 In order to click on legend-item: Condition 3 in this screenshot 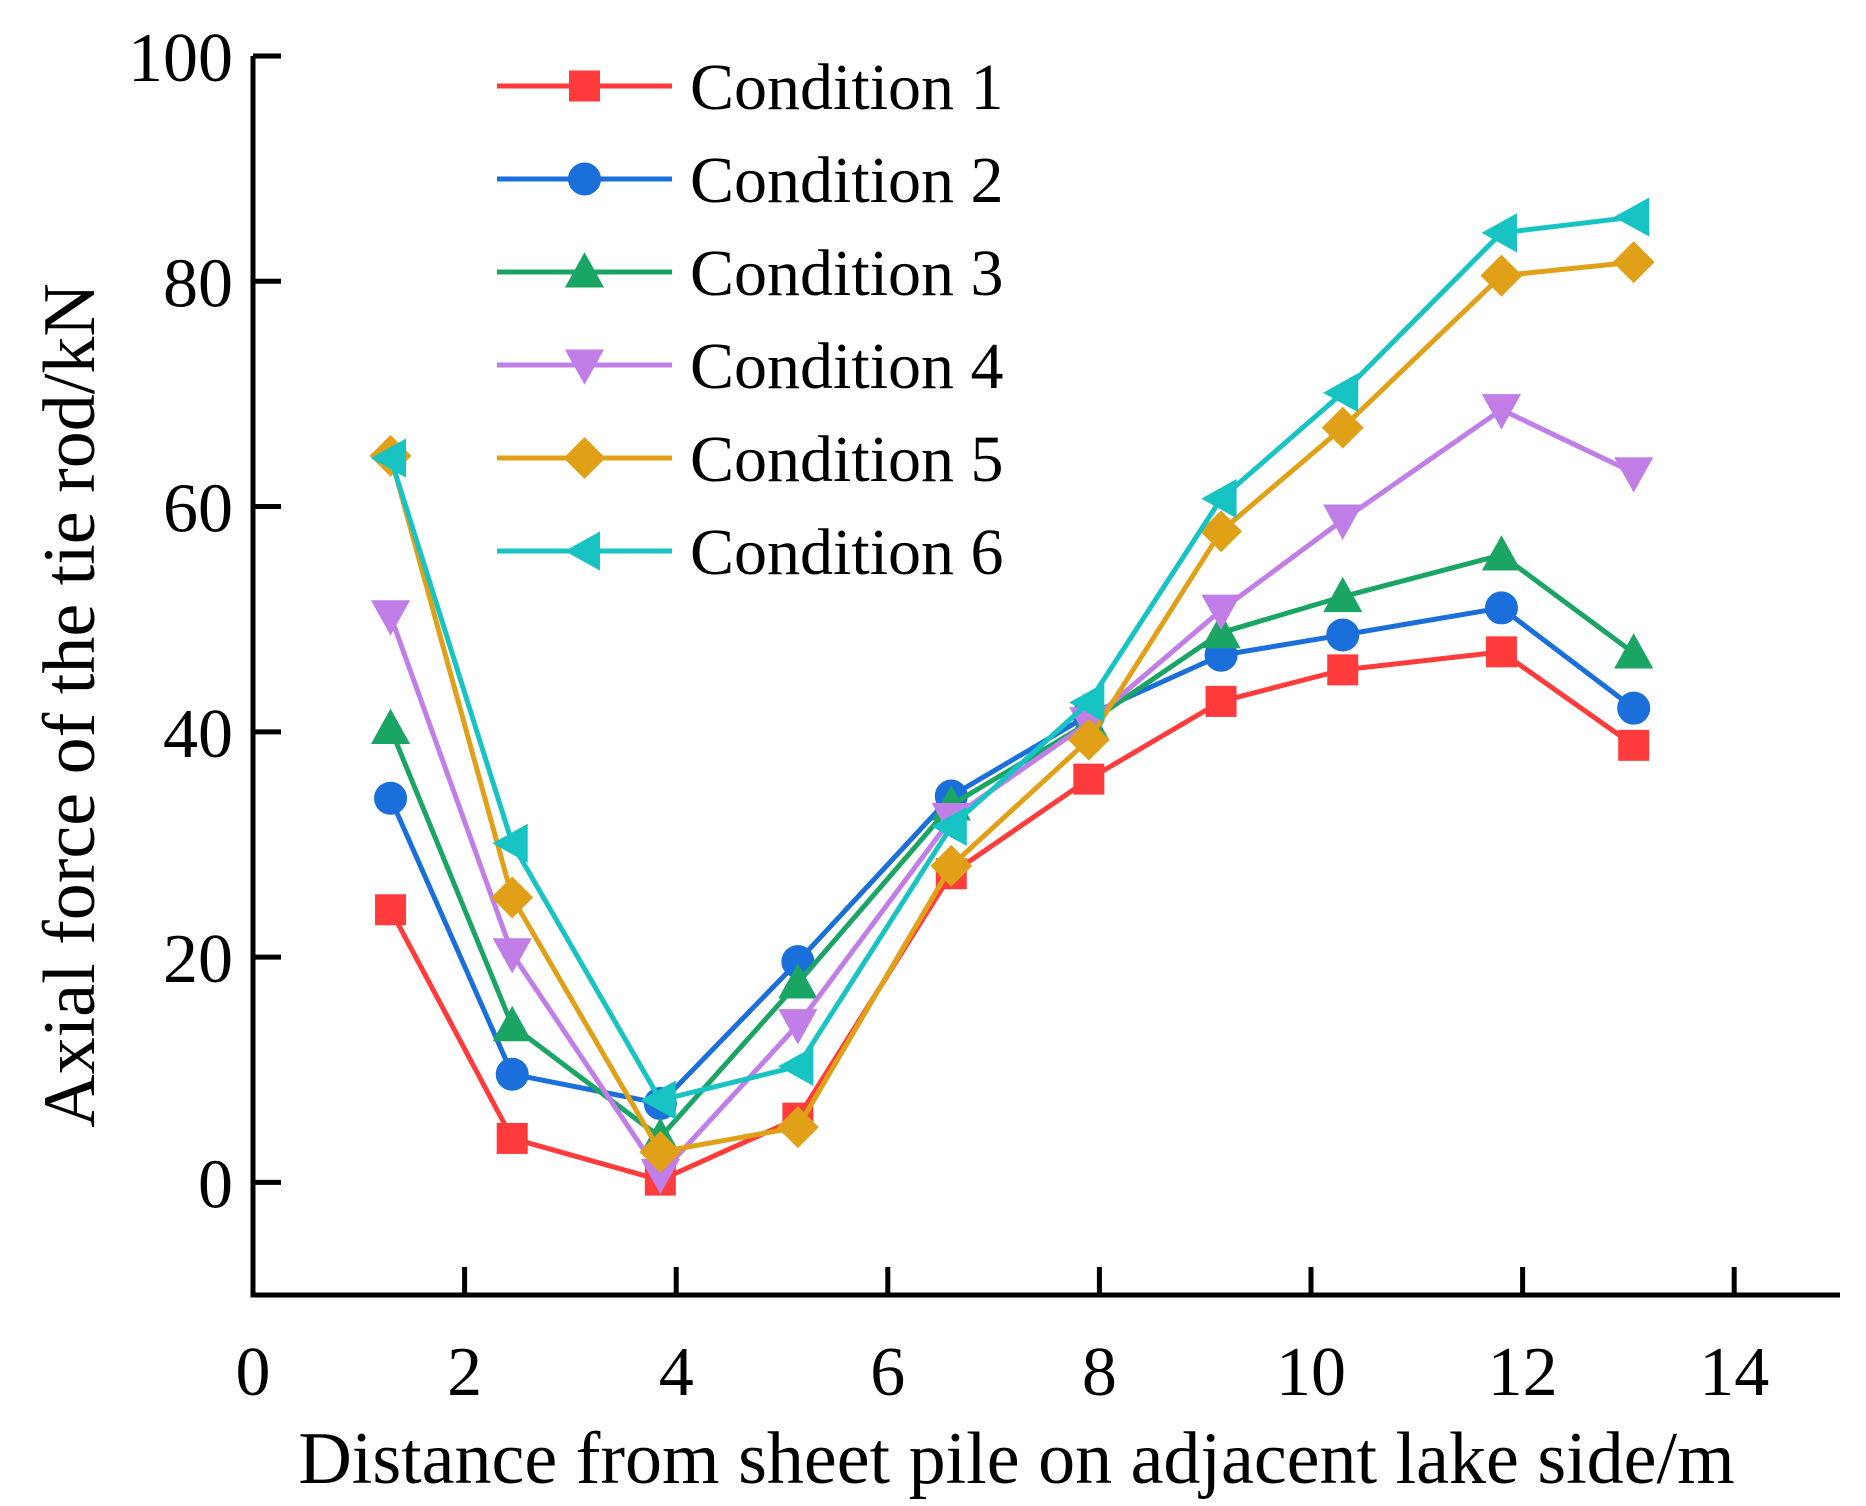, I will do `click(750, 273)`.